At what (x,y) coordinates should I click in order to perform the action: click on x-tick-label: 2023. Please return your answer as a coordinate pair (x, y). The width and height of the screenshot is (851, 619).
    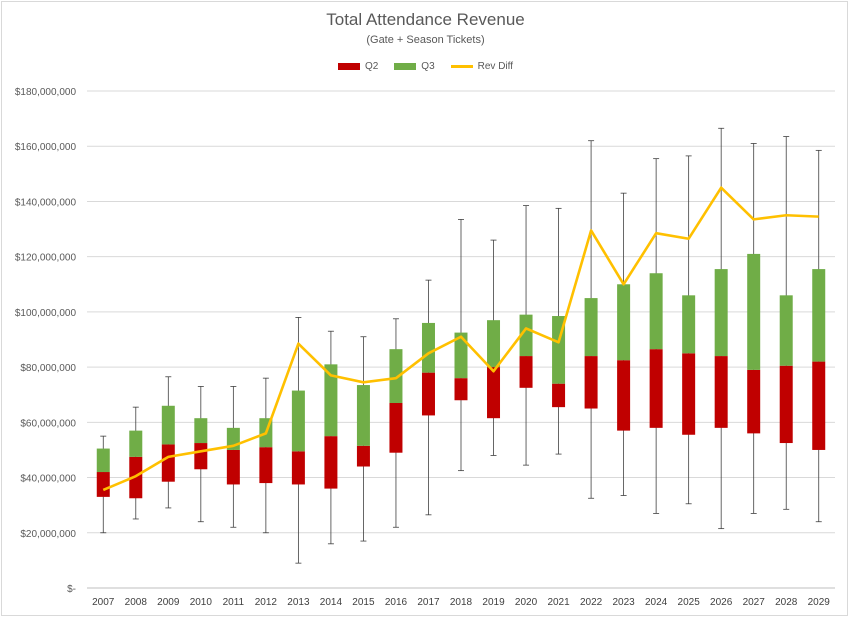
    Looking at the image, I should click on (623, 602).